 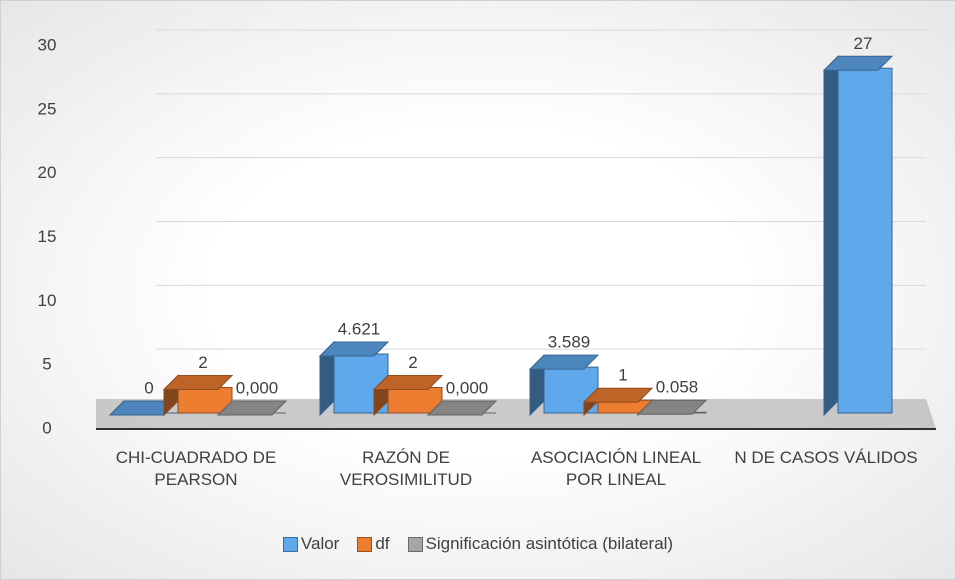 I want to click on legend-label: Valor, so click(x=320, y=543).